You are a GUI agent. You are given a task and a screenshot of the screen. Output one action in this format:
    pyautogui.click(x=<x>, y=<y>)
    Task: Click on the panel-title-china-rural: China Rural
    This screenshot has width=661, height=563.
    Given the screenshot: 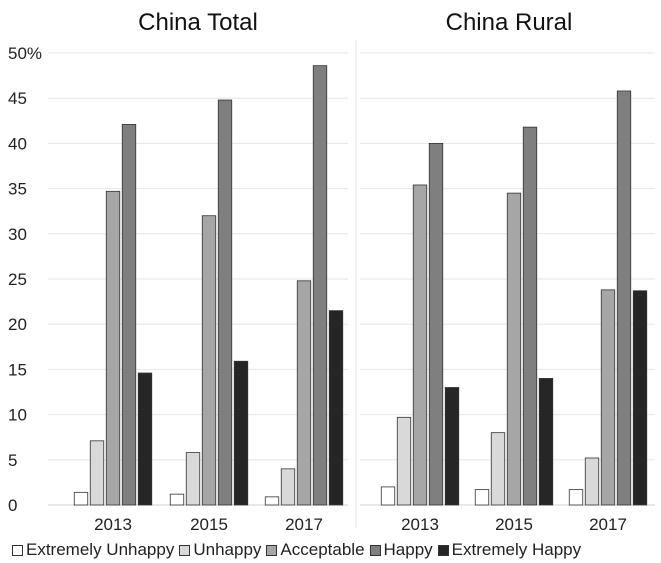 What is the action you would take?
    pyautogui.click(x=509, y=22)
    